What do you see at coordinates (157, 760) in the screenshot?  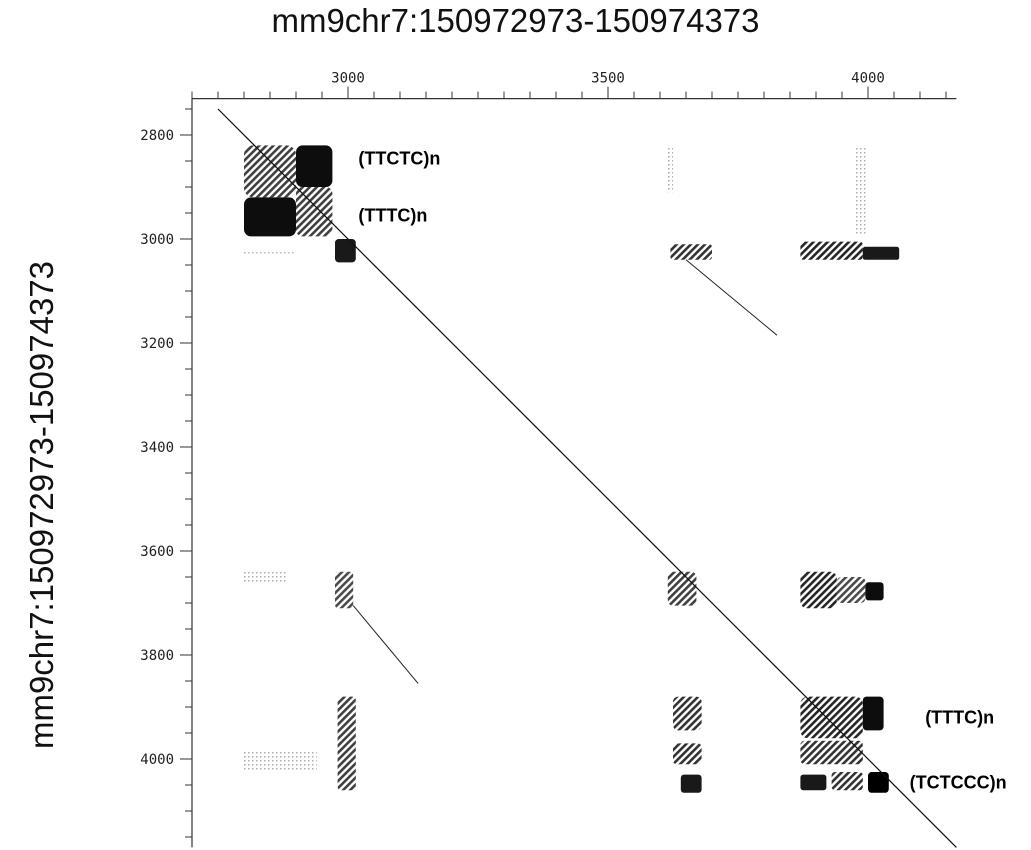 I see `y-tick-label: 4000` at bounding box center [157, 760].